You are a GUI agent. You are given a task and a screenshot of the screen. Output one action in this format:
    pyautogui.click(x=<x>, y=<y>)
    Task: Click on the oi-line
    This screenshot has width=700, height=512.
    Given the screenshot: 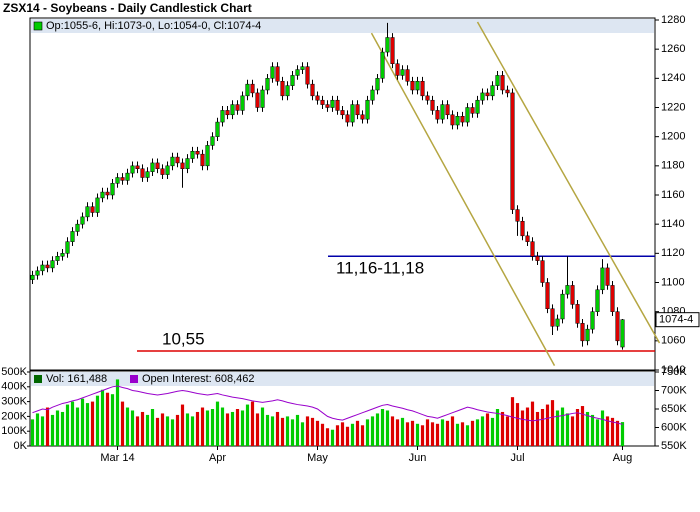 What is the action you would take?
    pyautogui.click(x=327, y=405)
    